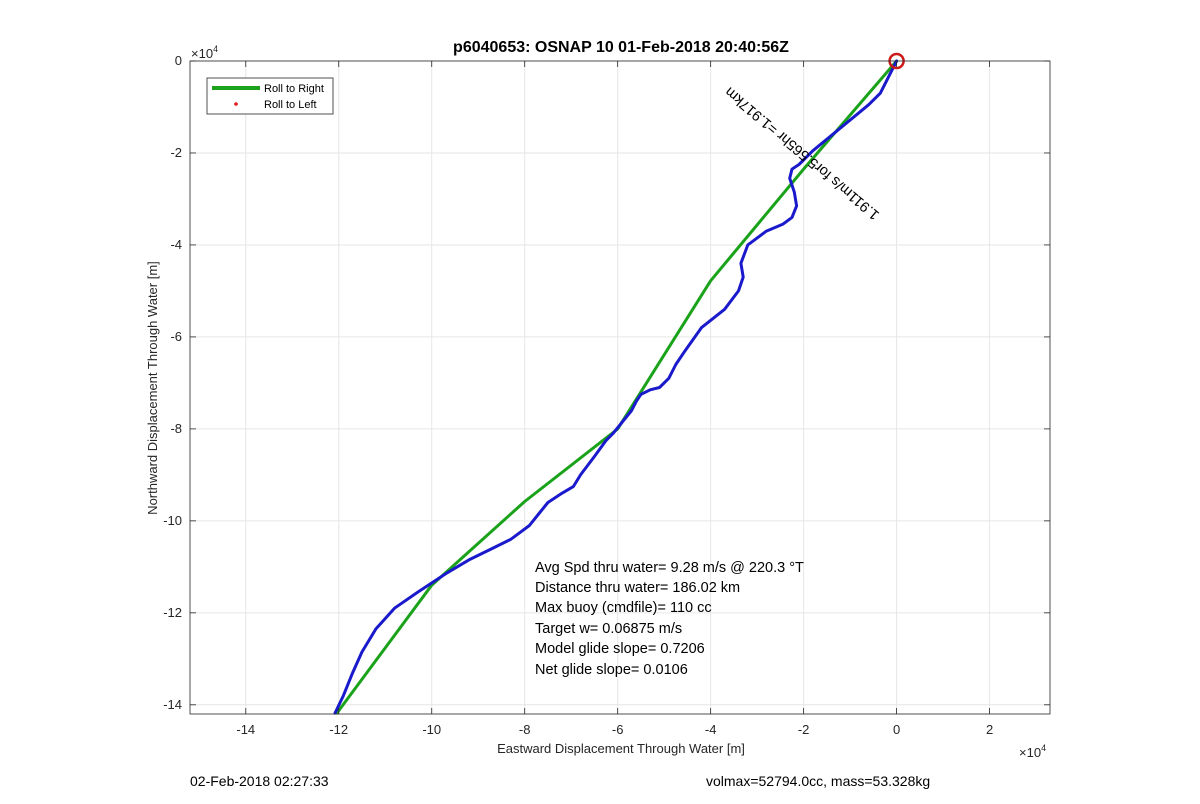  Describe the element at coordinates (172, 704) in the screenshot. I see `y-tick-label: -14` at that location.